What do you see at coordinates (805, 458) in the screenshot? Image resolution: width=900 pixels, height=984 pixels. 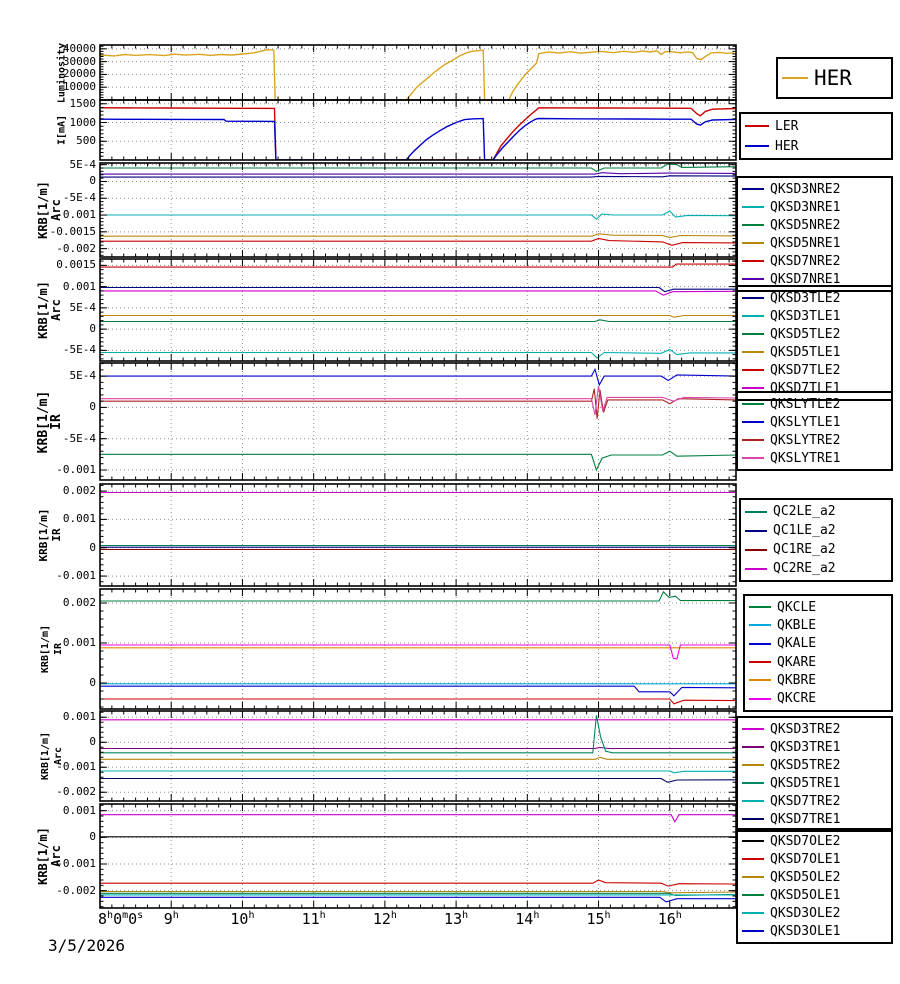 I see `legend-entry-label: QKSLYTRE1` at bounding box center [805, 458].